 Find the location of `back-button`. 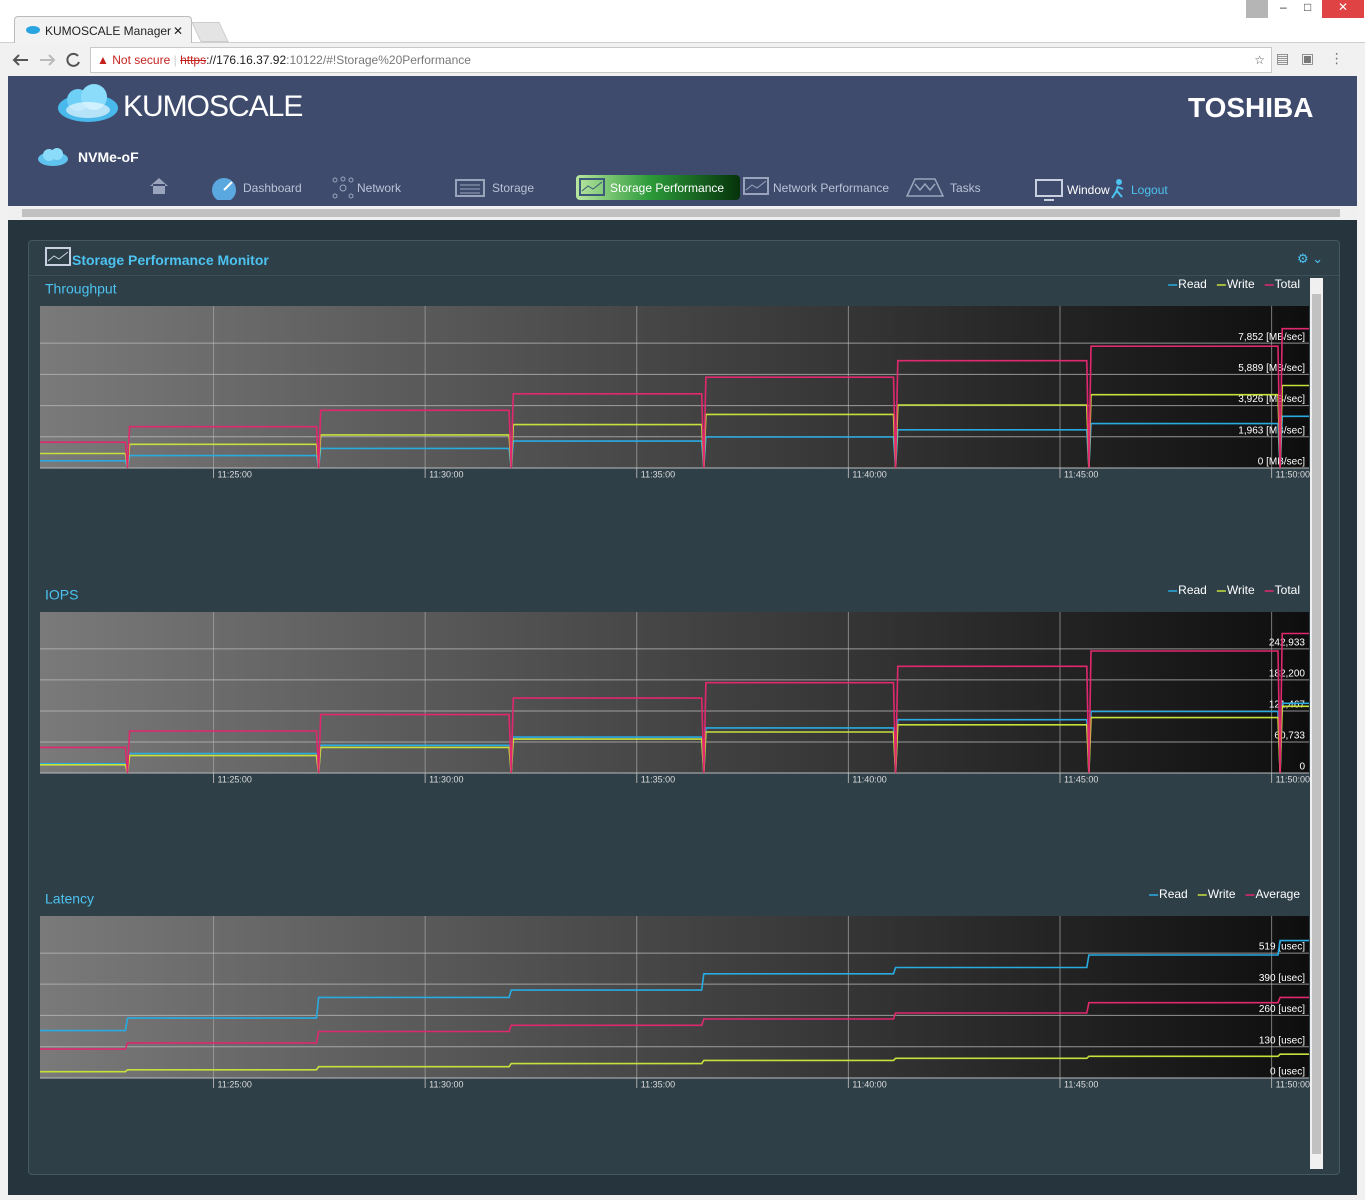

back-button is located at coordinates (20, 60).